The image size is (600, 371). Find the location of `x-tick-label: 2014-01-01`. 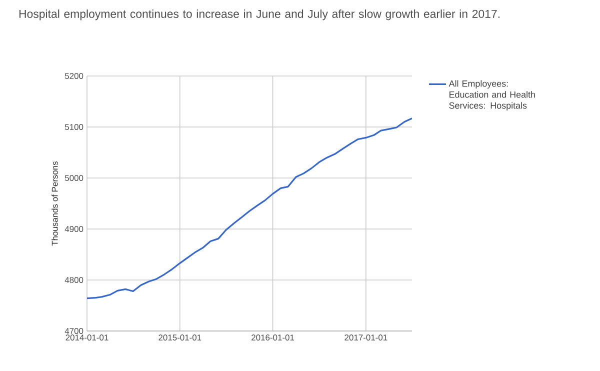

x-tick-label: 2014-01-01 is located at coordinates (87, 337).